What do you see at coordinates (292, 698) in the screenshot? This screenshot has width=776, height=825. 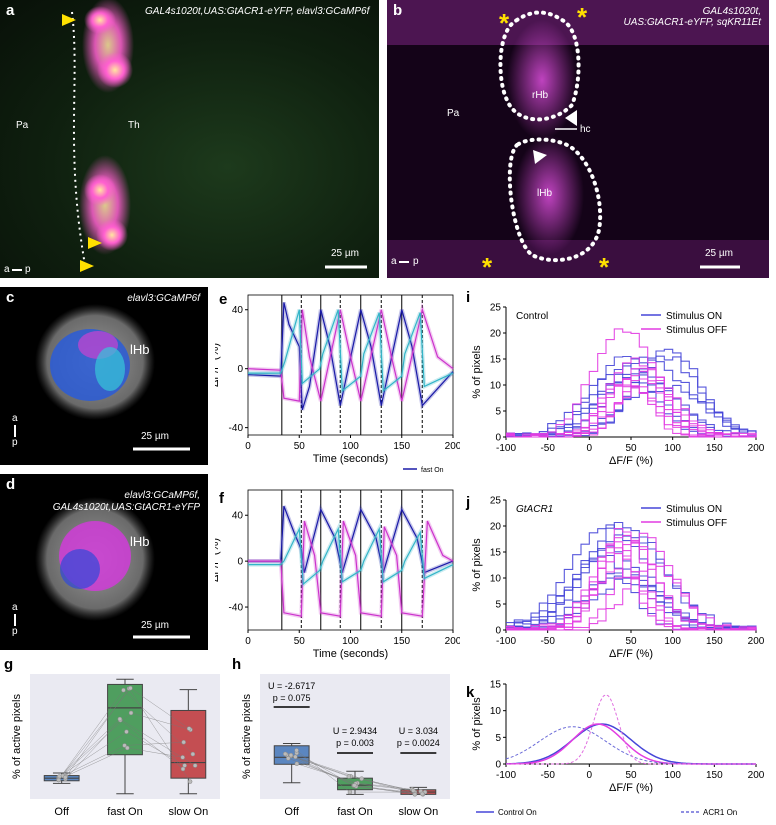 I see `stat-p: p = 0.075` at bounding box center [292, 698].